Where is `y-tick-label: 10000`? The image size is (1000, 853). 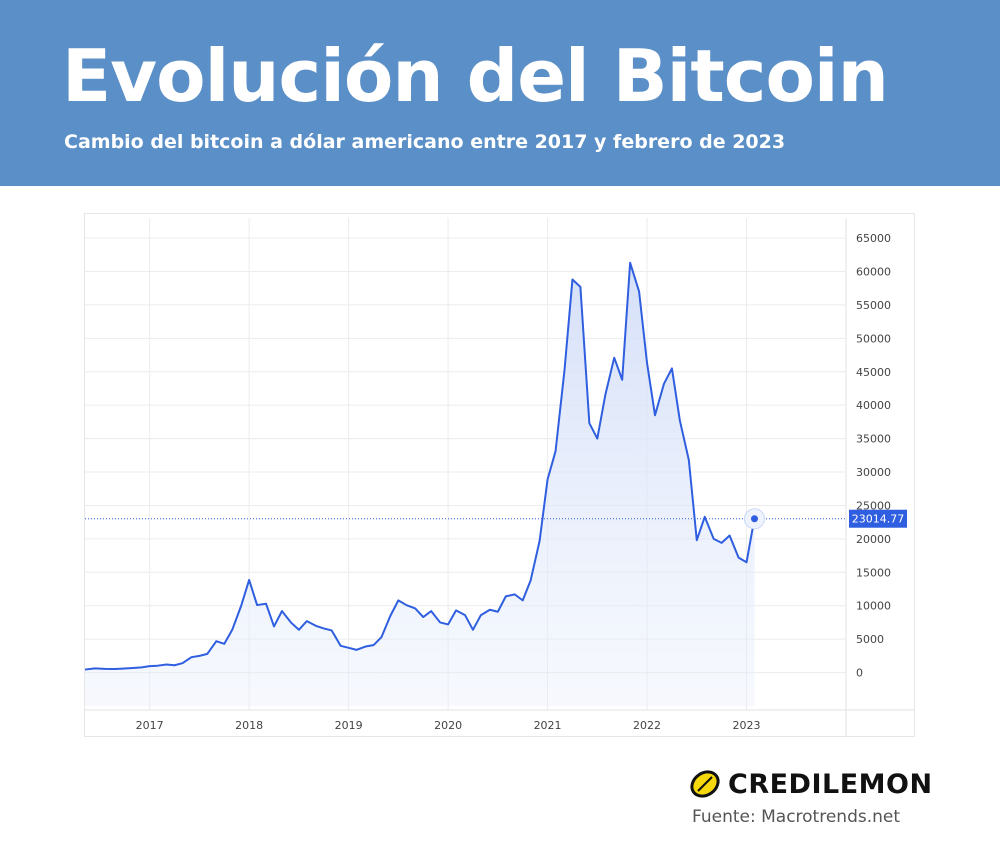
y-tick-label: 10000 is located at coordinates (873, 606).